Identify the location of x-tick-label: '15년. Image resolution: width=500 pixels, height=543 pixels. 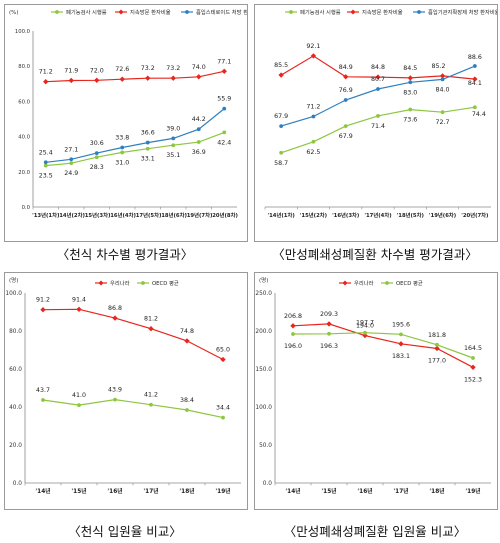
(78, 491).